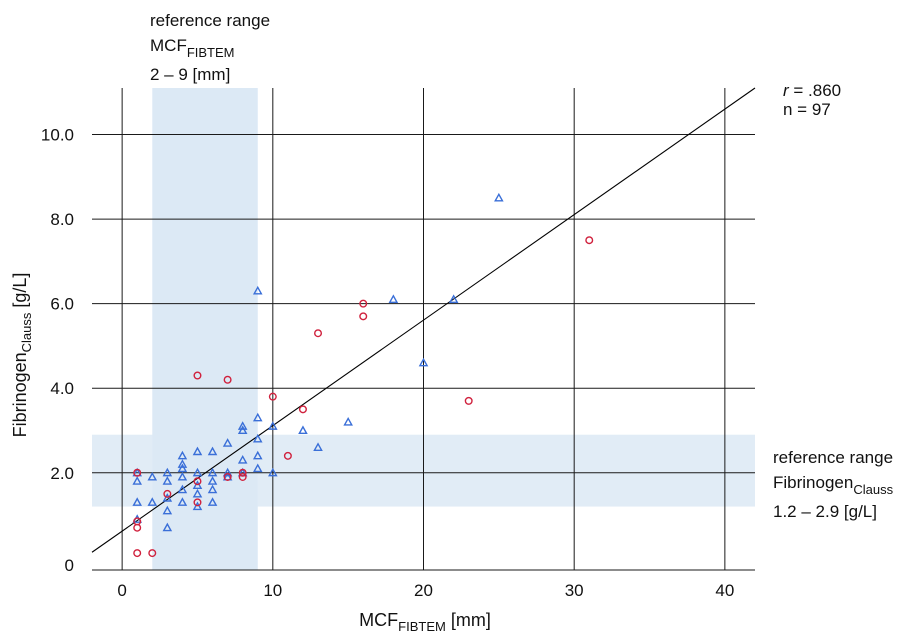  What do you see at coordinates (812, 90) in the screenshot?
I see `correlation-label: r = .860` at bounding box center [812, 90].